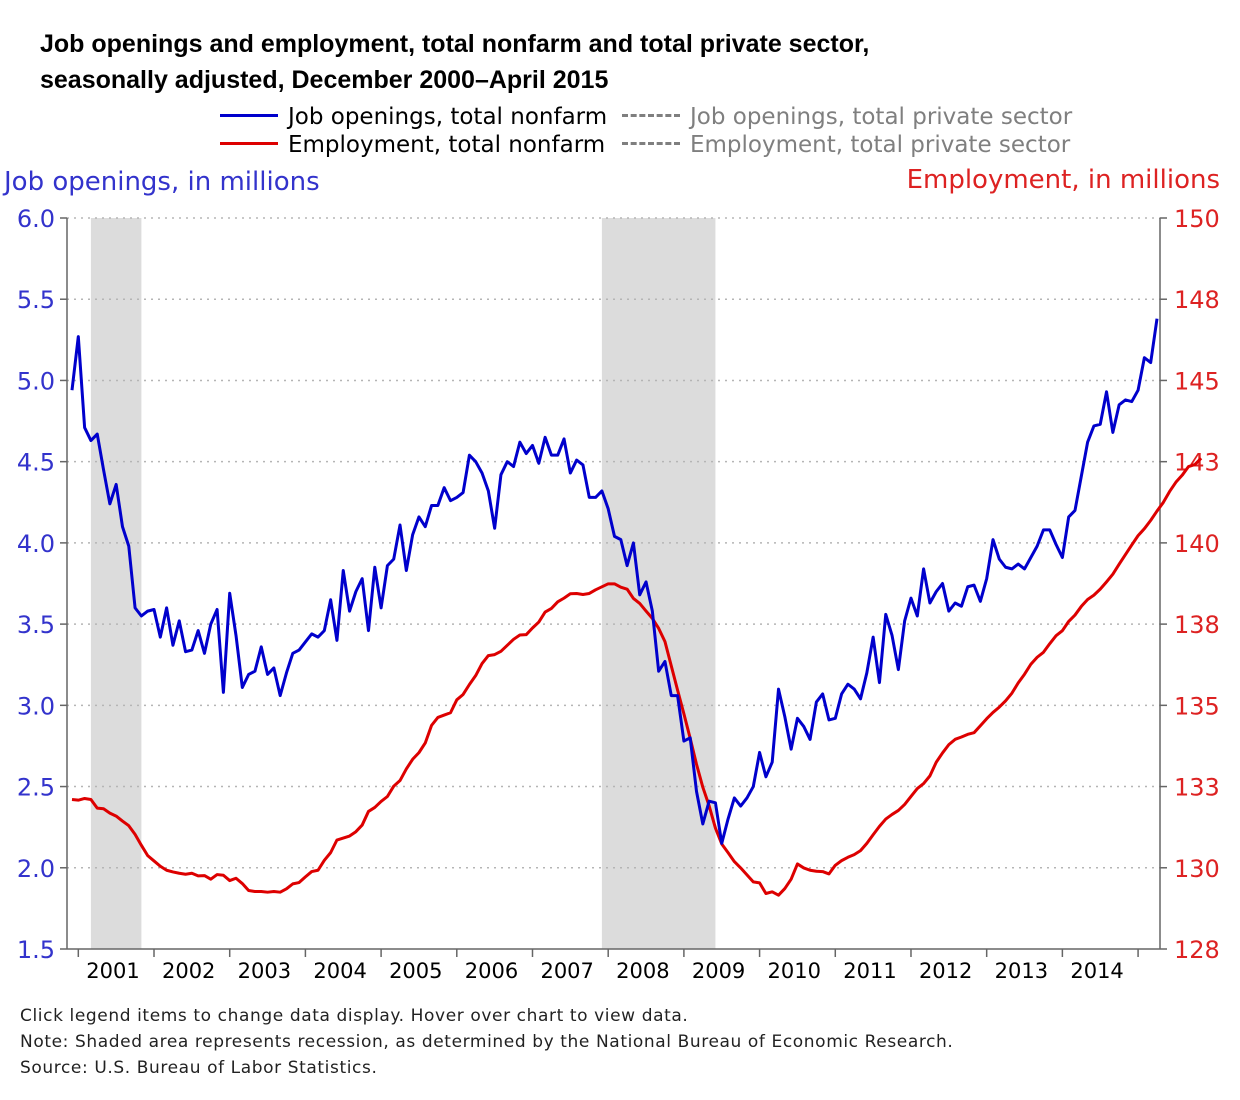  I want to click on y-left-tick-label: 2.5, so click(36, 788).